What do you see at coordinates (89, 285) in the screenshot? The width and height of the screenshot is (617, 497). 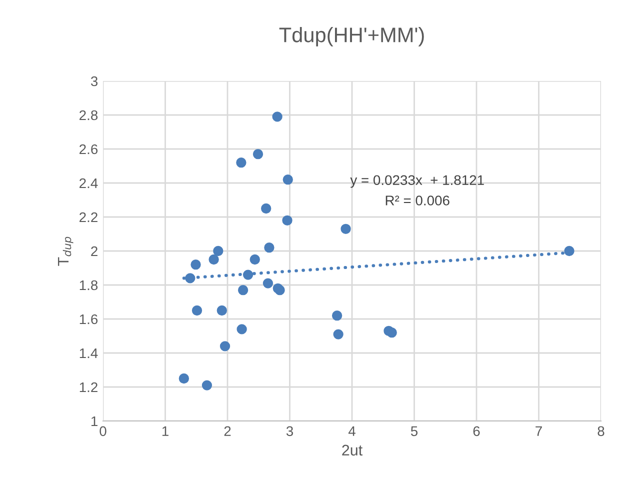 I see `y-tick-label: 1.8` at bounding box center [89, 285].